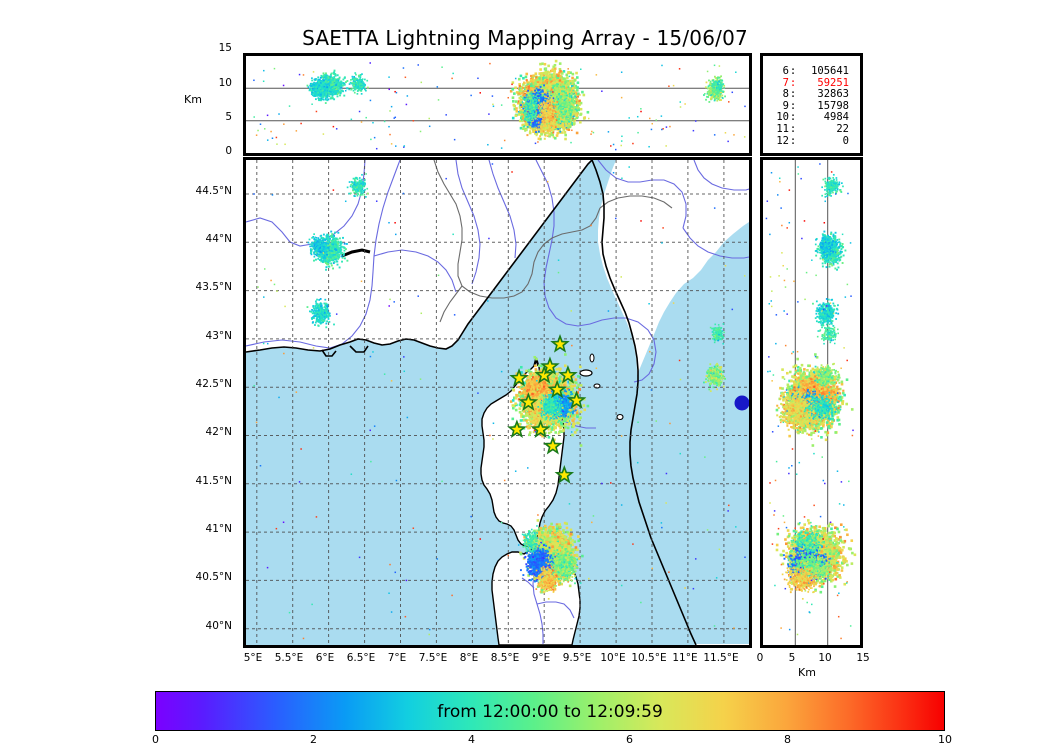 This screenshot has height=750, width=1050. What do you see at coordinates (209, 287) in the screenshot?
I see `map-lat-tick-43-5: 43.5°N` at bounding box center [209, 287].